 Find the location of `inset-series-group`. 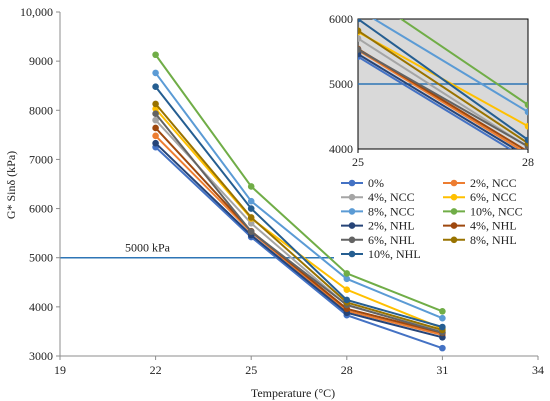

inset-series-group is located at coordinates (443, 84).